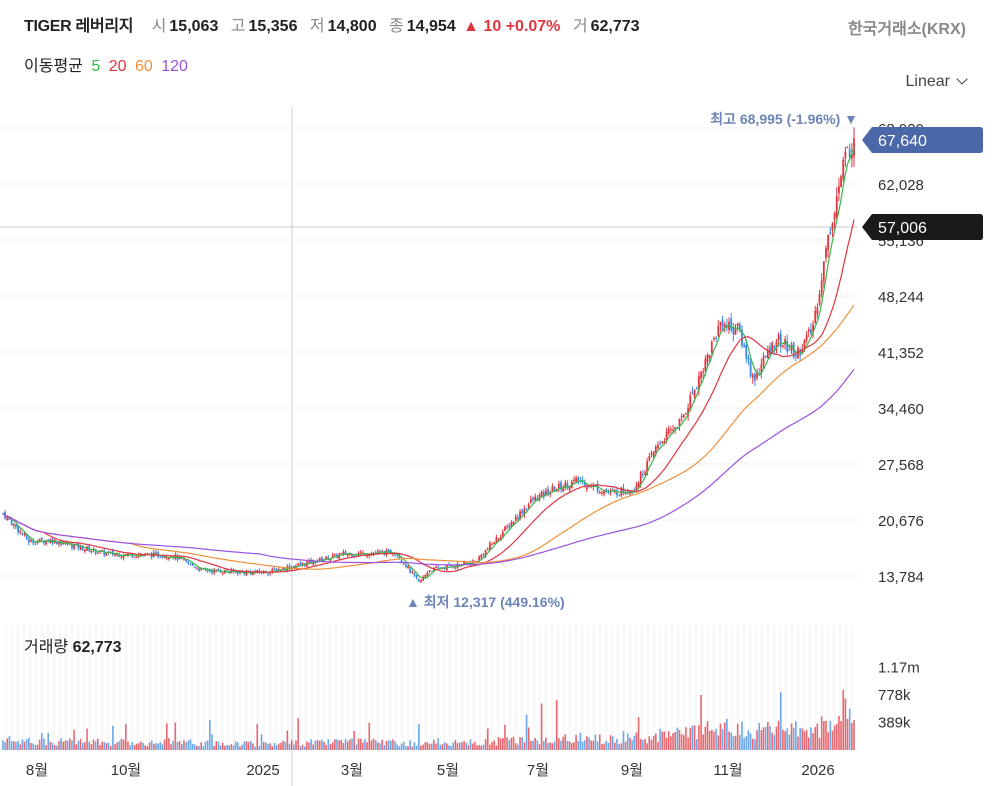 This screenshot has width=1000, height=786. Describe the element at coordinates (108, 64) in the screenshot. I see `moving-average-legend: 이동평균 5 20 60 120` at that location.